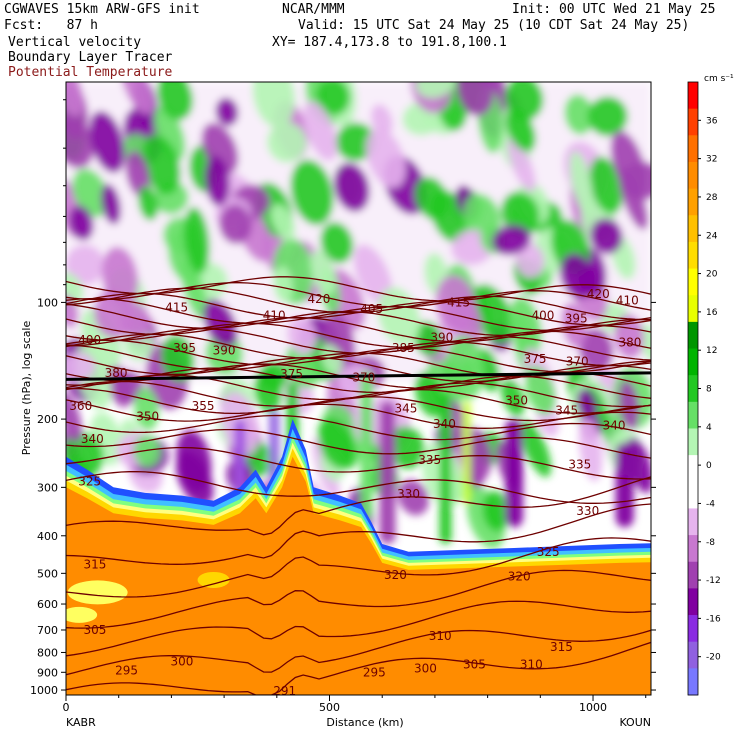 The height and width of the screenshot is (740, 740). Describe the element at coordinates (709, 428) in the screenshot. I see `colorbar-label: 4` at that location.